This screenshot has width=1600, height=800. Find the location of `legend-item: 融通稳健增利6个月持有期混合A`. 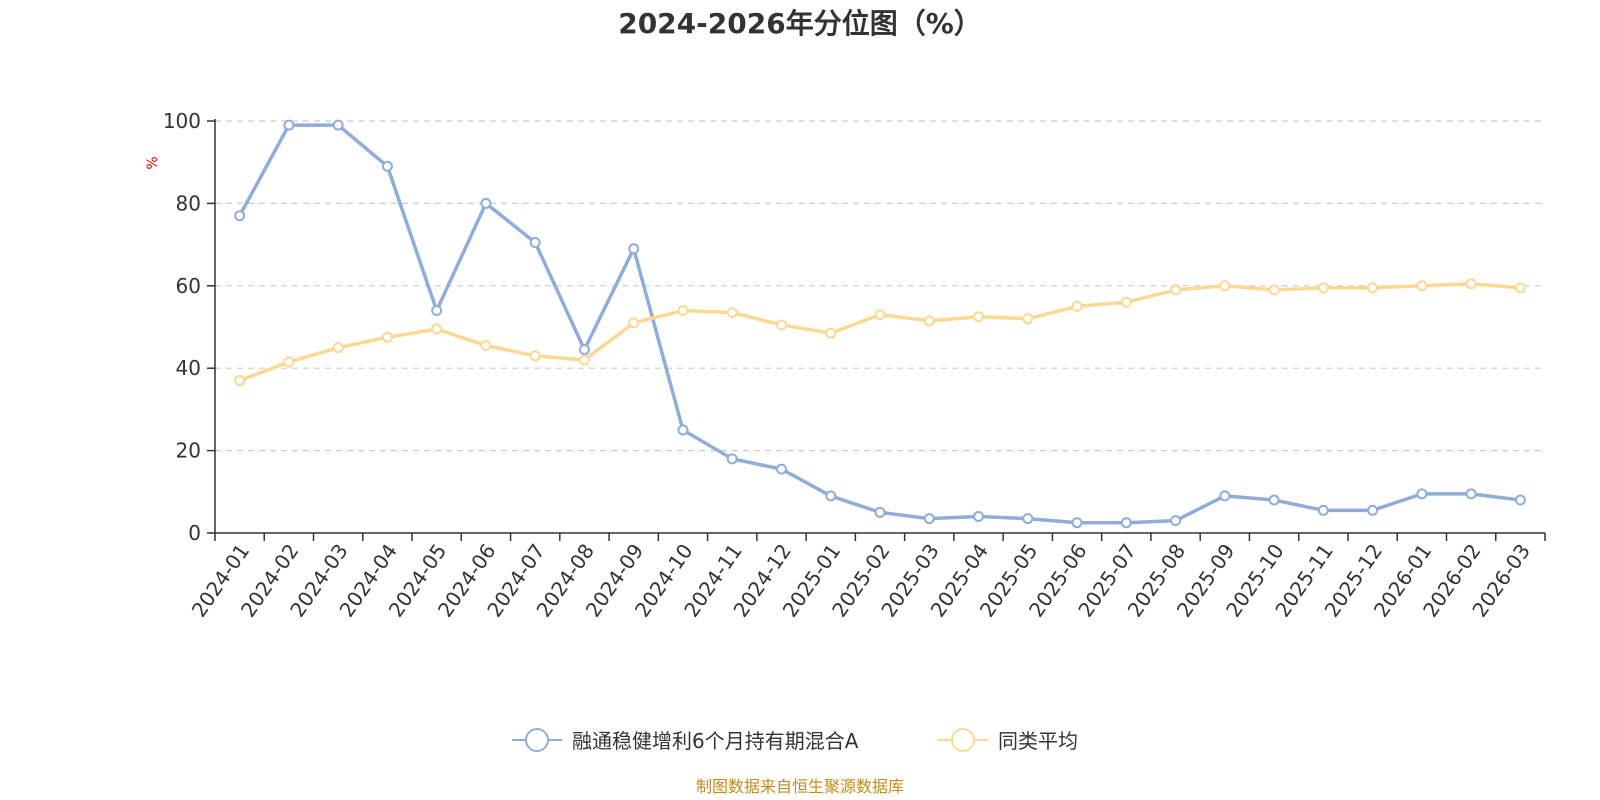

legend-item: 融通稳健增利6个月持有期混合A is located at coordinates (685, 740).